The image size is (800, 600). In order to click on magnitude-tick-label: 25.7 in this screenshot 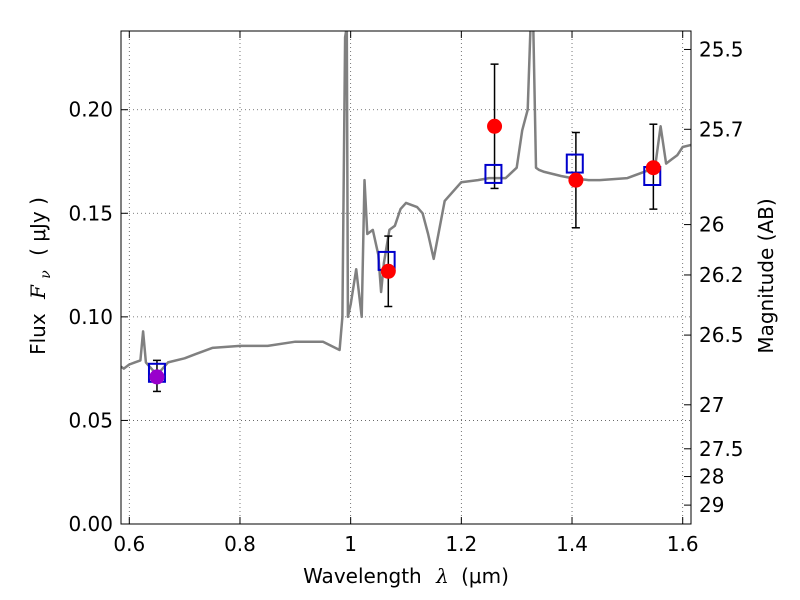, I will do `click(721, 129)`.